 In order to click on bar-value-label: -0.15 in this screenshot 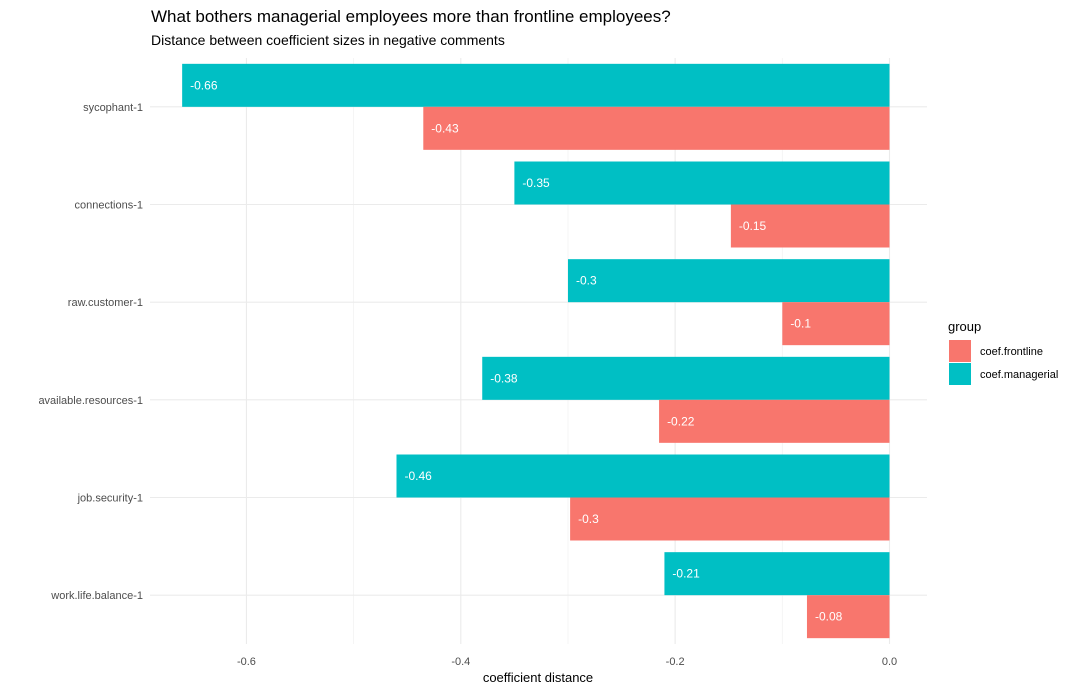, I will do `click(753, 226)`.